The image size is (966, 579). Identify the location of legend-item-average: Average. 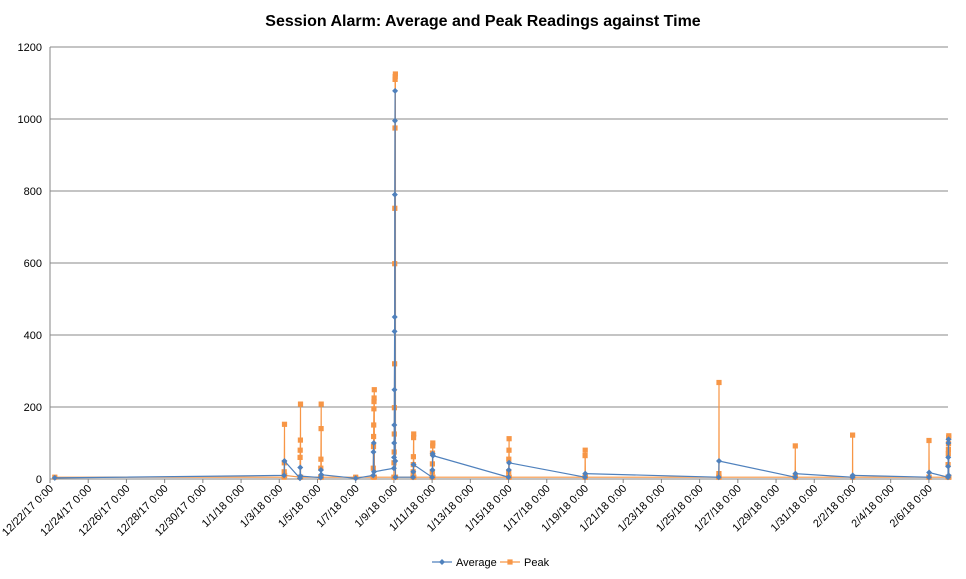
(464, 563).